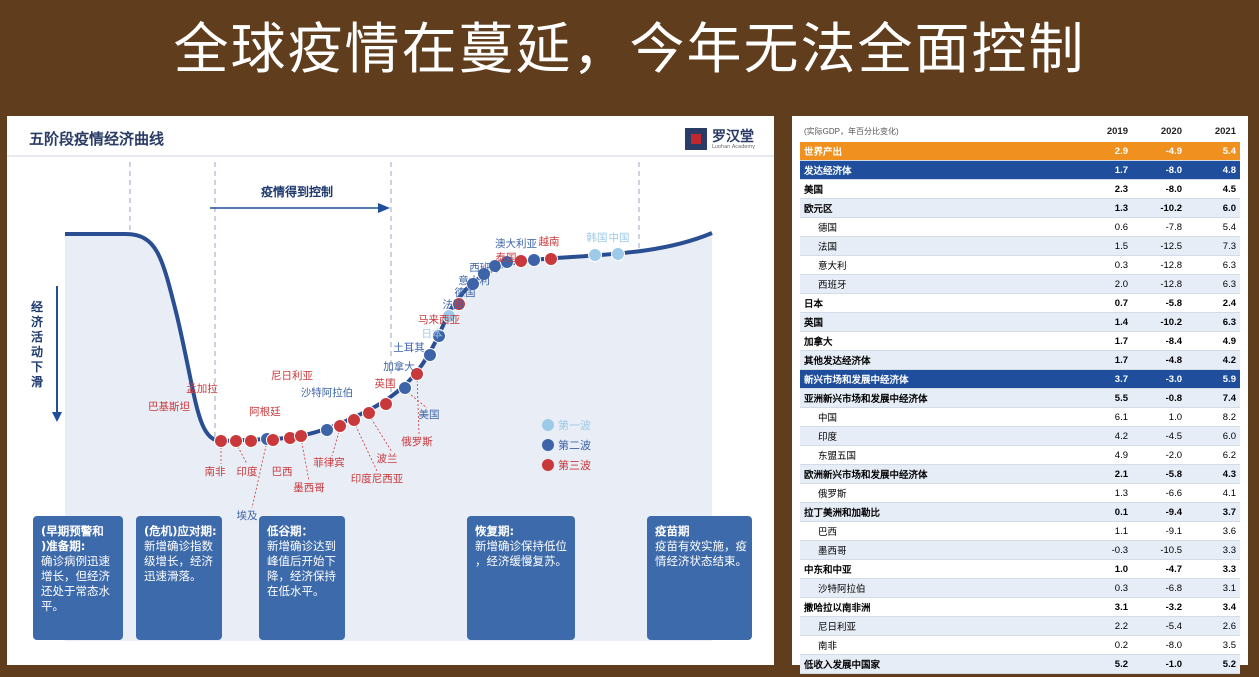  I want to click on value-cell: 5.4, so click(1213, 227).